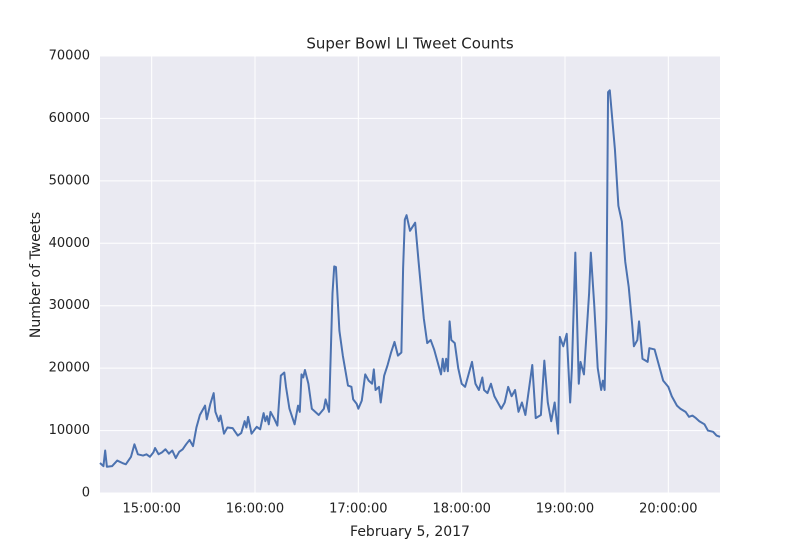  I want to click on y-axis-label: Number of Tweets, so click(36, 275).